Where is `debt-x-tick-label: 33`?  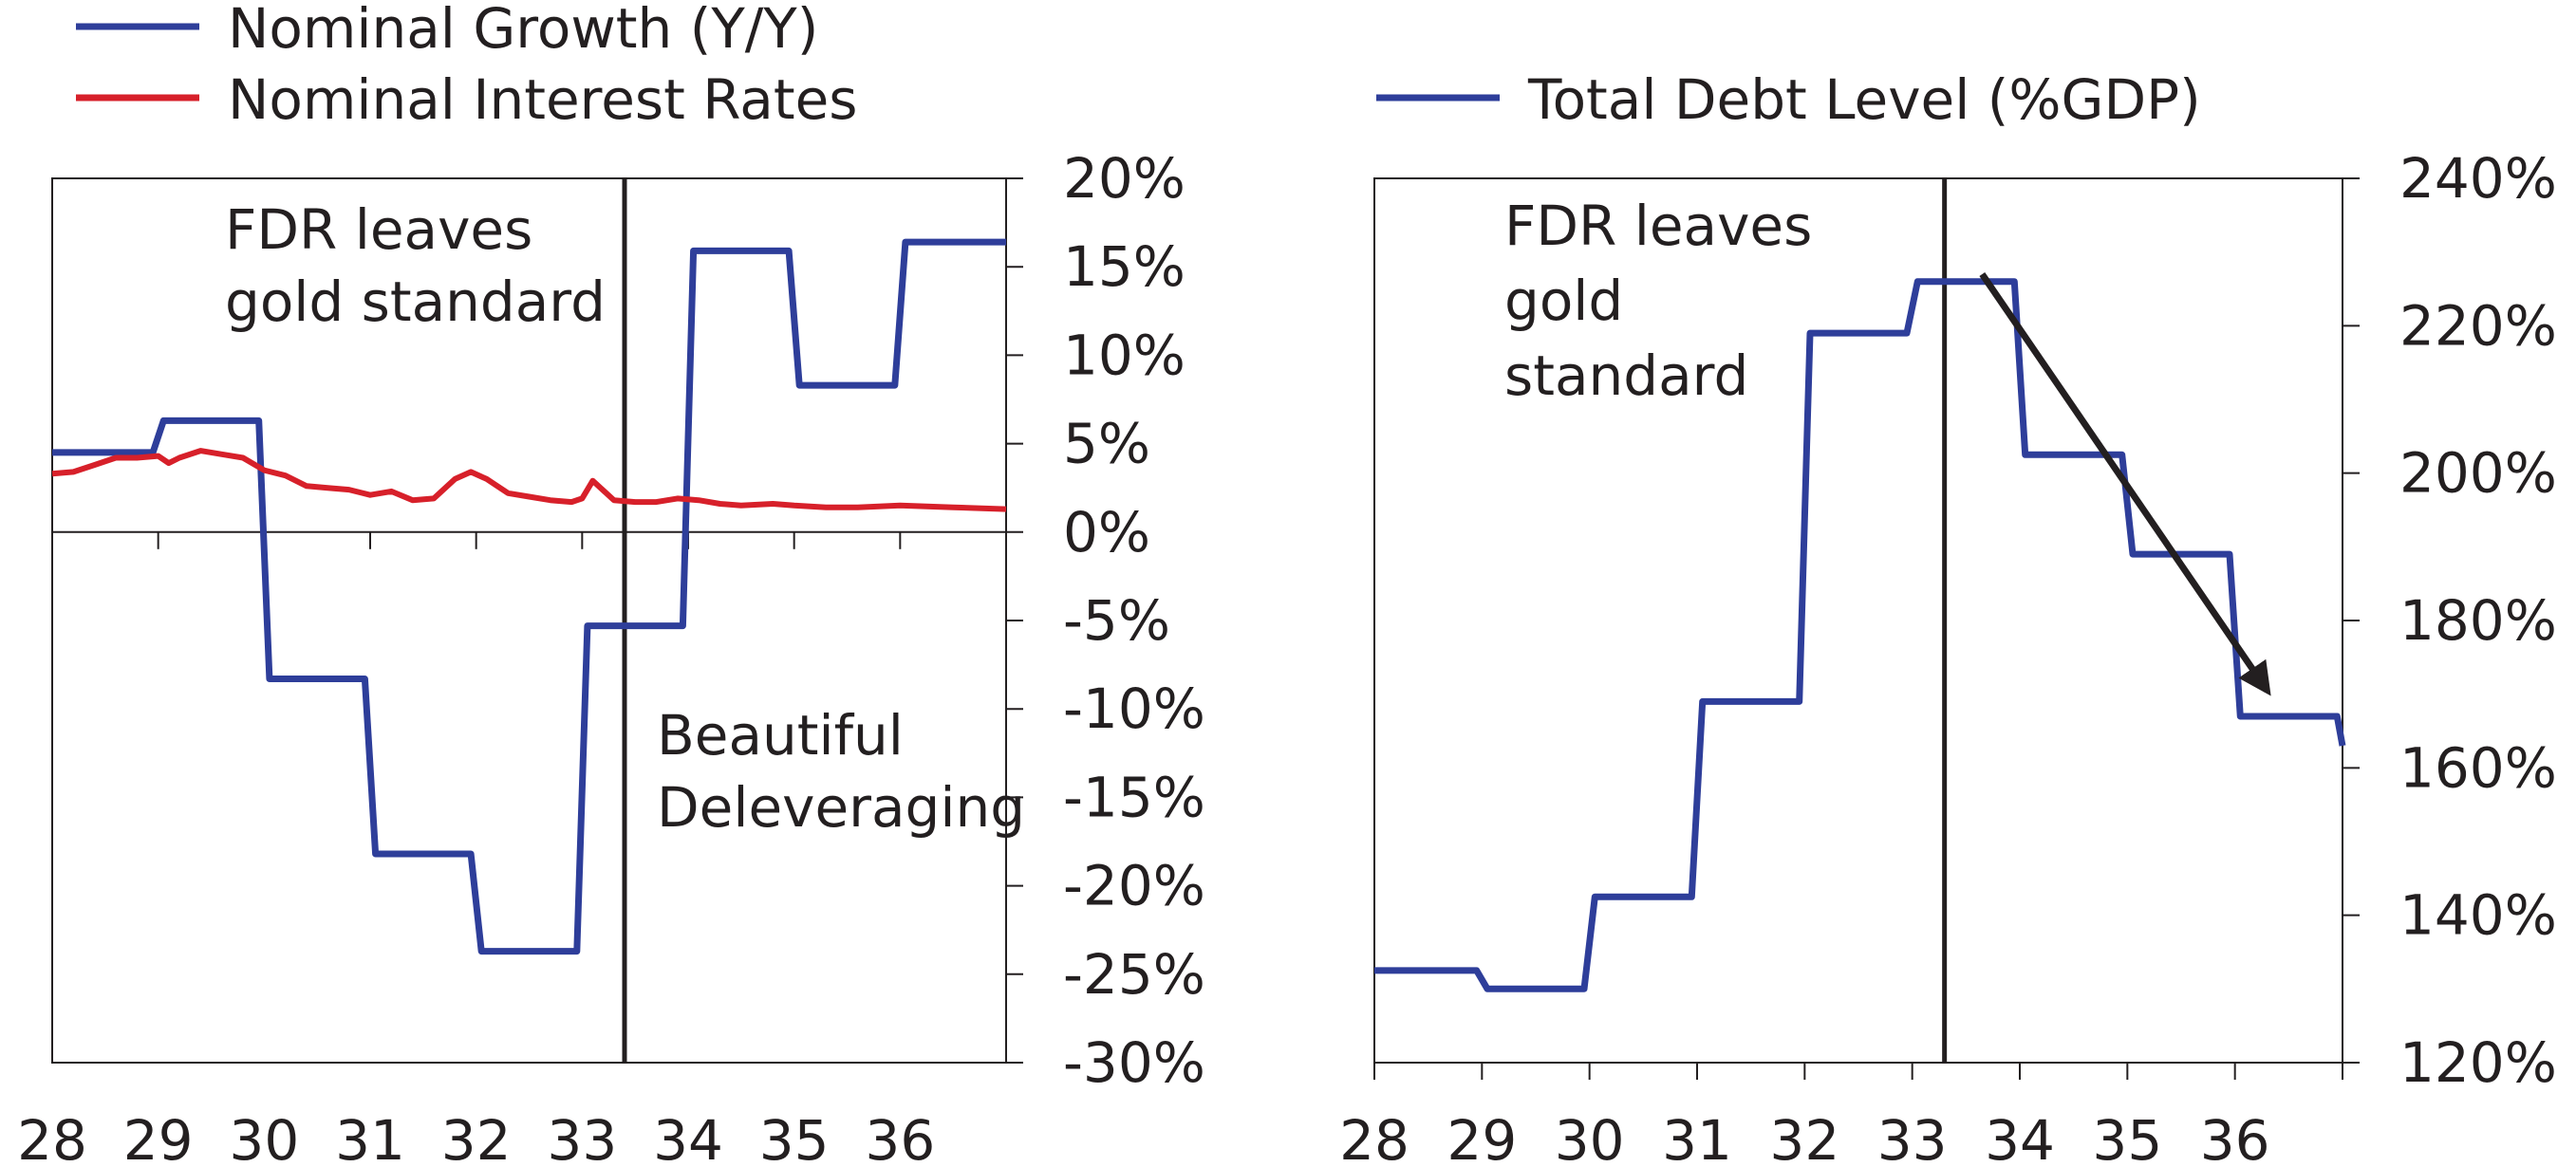 debt-x-tick-label: 33 is located at coordinates (1912, 1137).